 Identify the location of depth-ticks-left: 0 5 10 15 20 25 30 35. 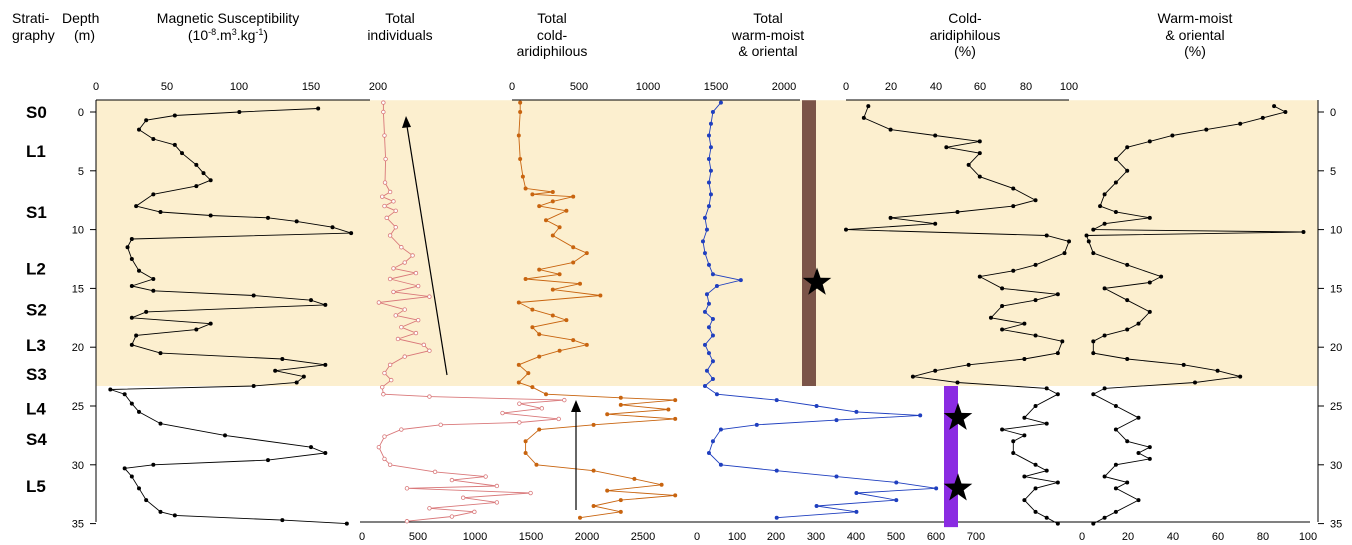
(84, 319).